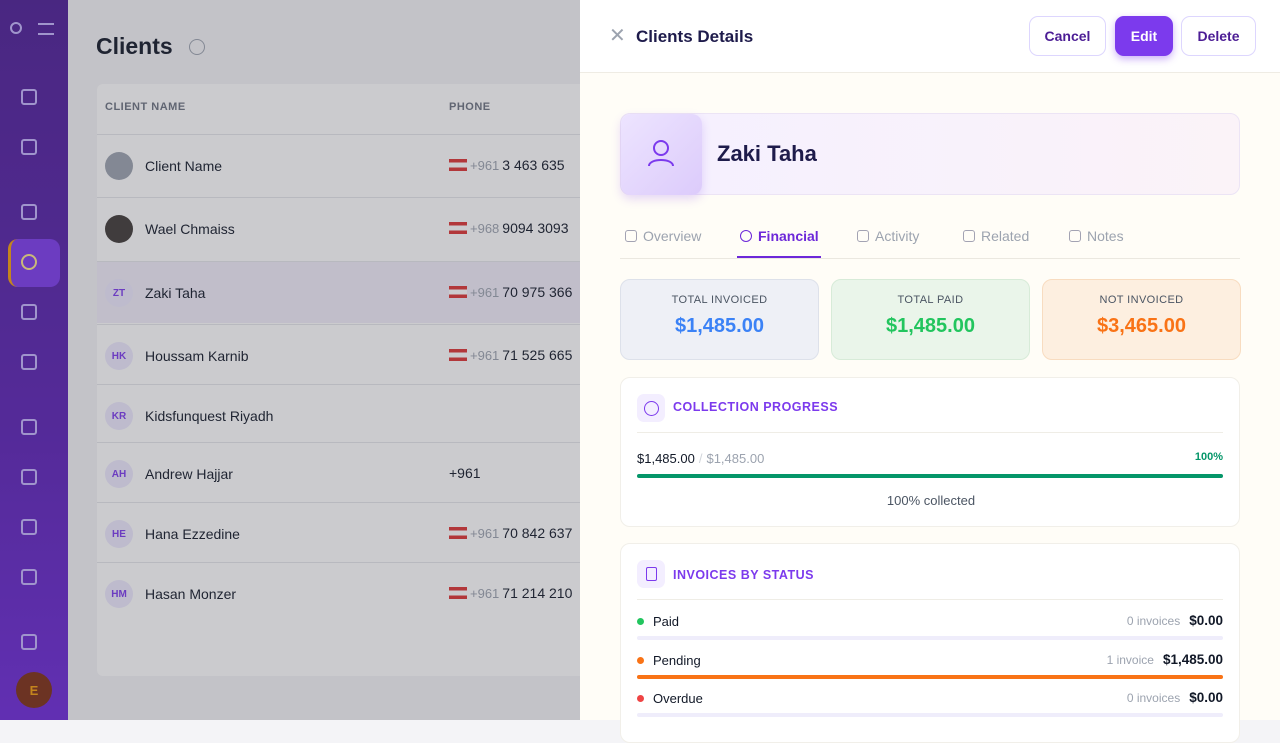 This screenshot has width=1280, height=743. I want to click on initials-avatar: KR, so click(119, 416).